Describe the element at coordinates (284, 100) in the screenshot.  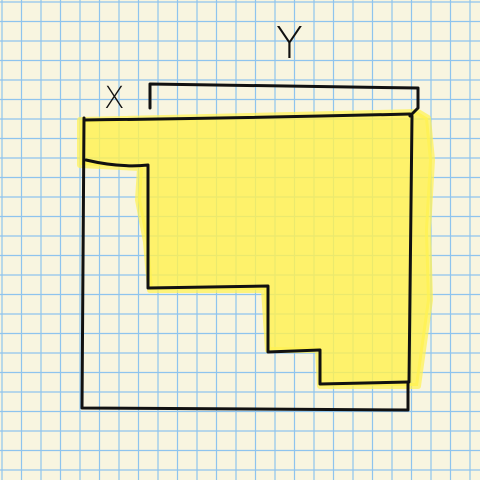
I see `y-top-bracket` at that location.